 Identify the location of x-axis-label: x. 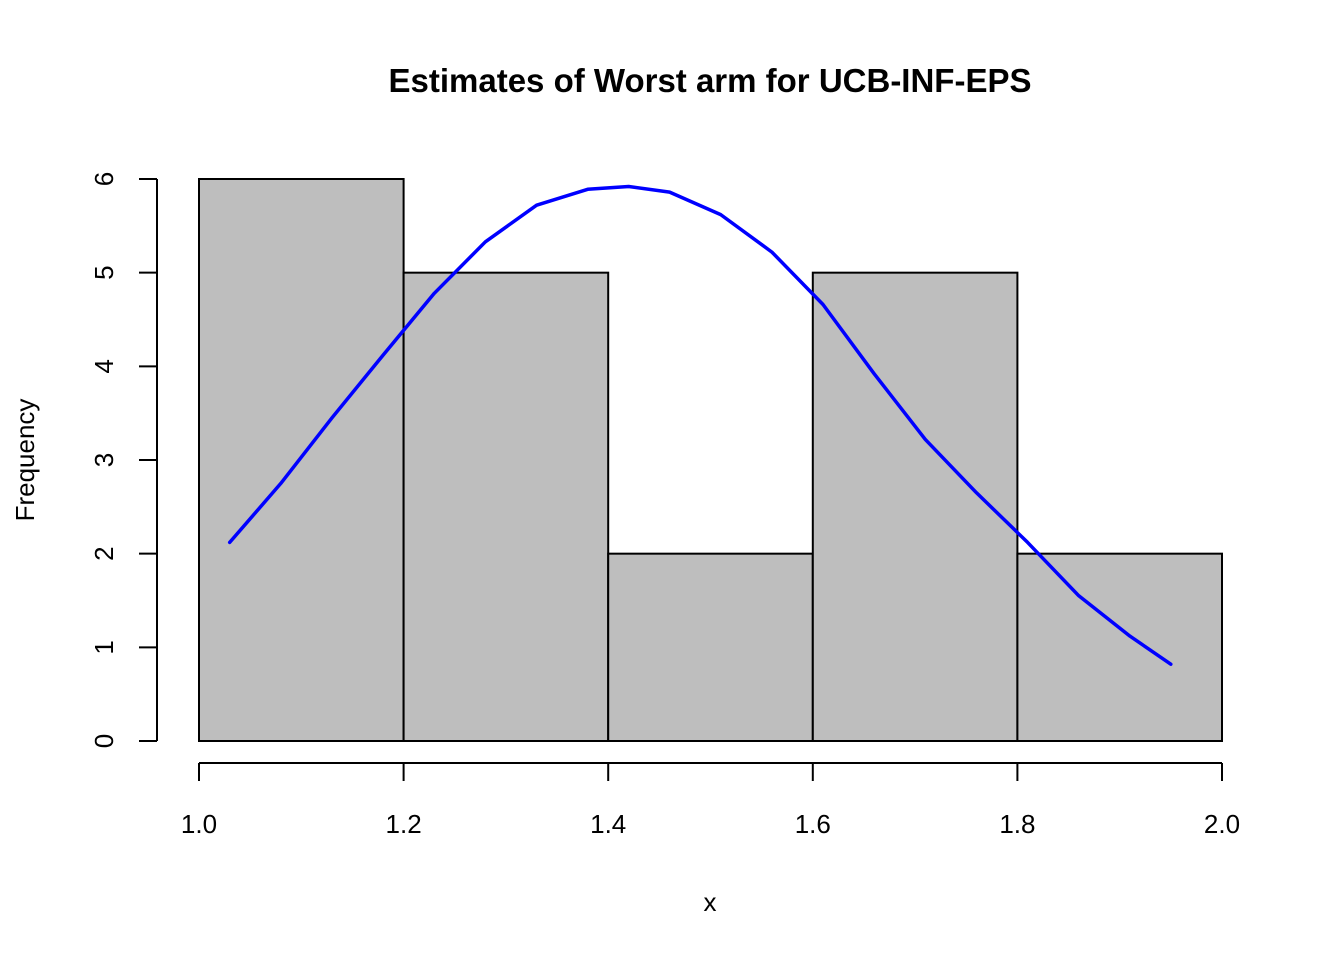
(710, 902).